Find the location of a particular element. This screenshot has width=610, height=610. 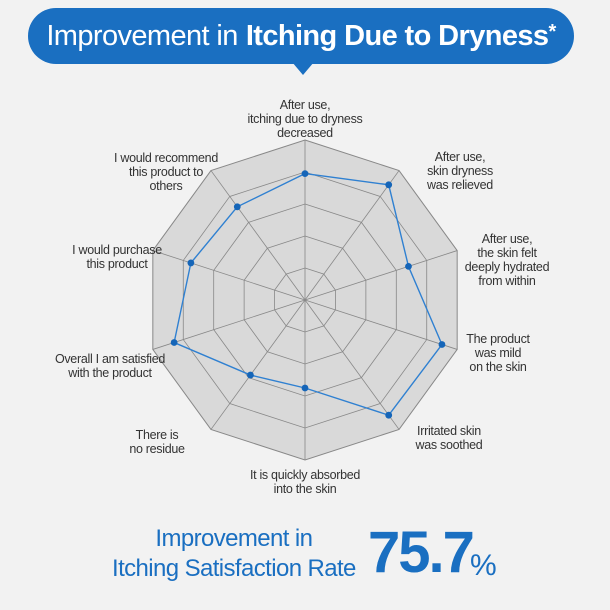

axis-label: The product was mild on the skin is located at coordinates (498, 353).